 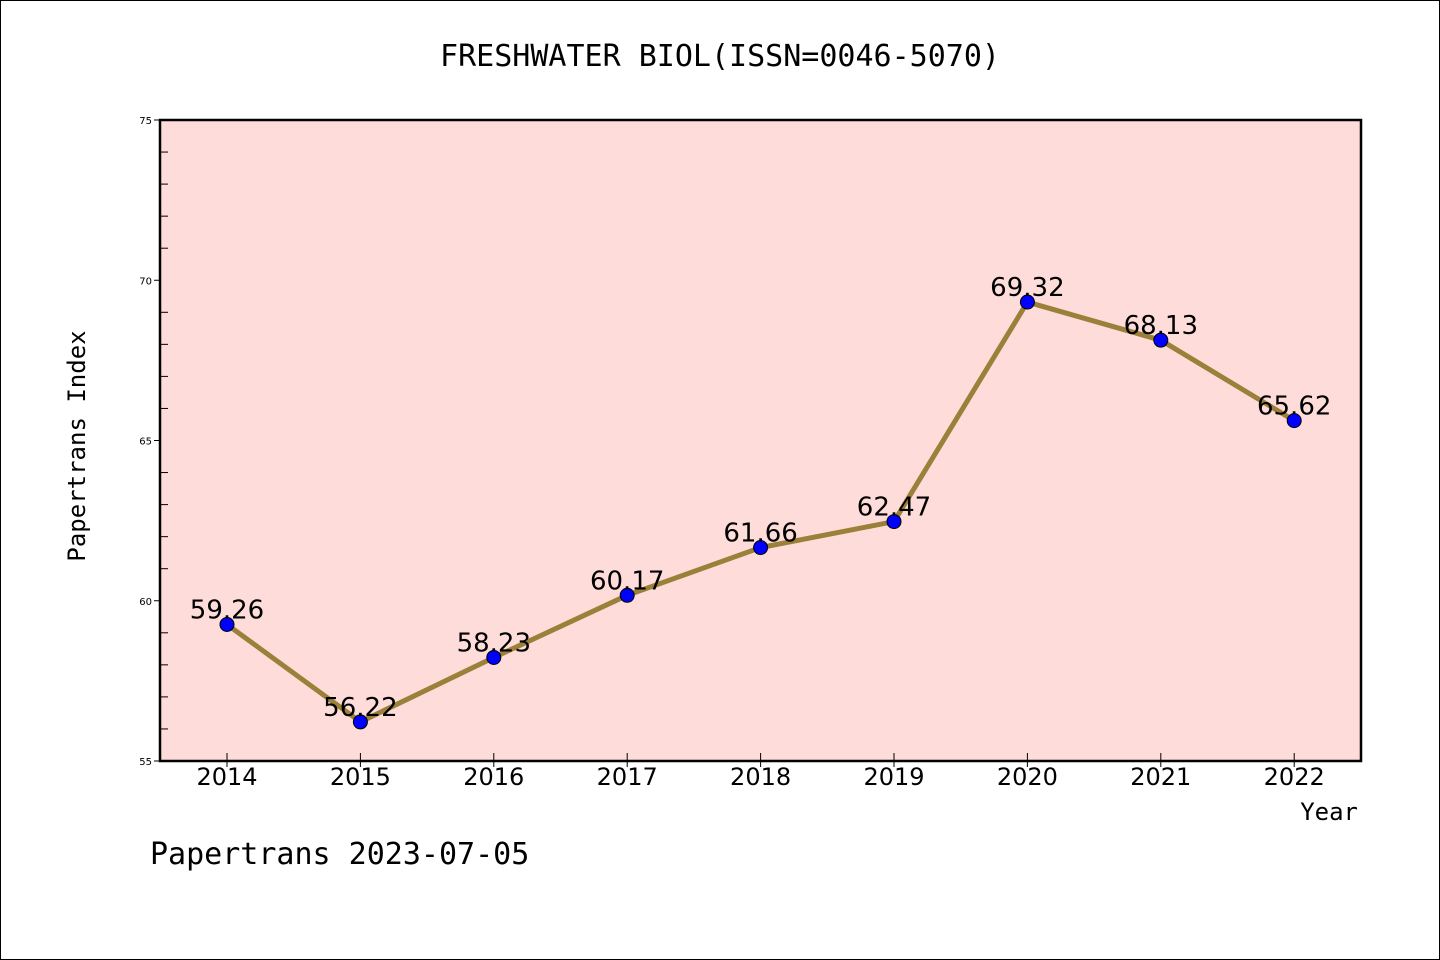 What do you see at coordinates (627, 777) in the screenshot?
I see `x-tick-label: 2017` at bounding box center [627, 777].